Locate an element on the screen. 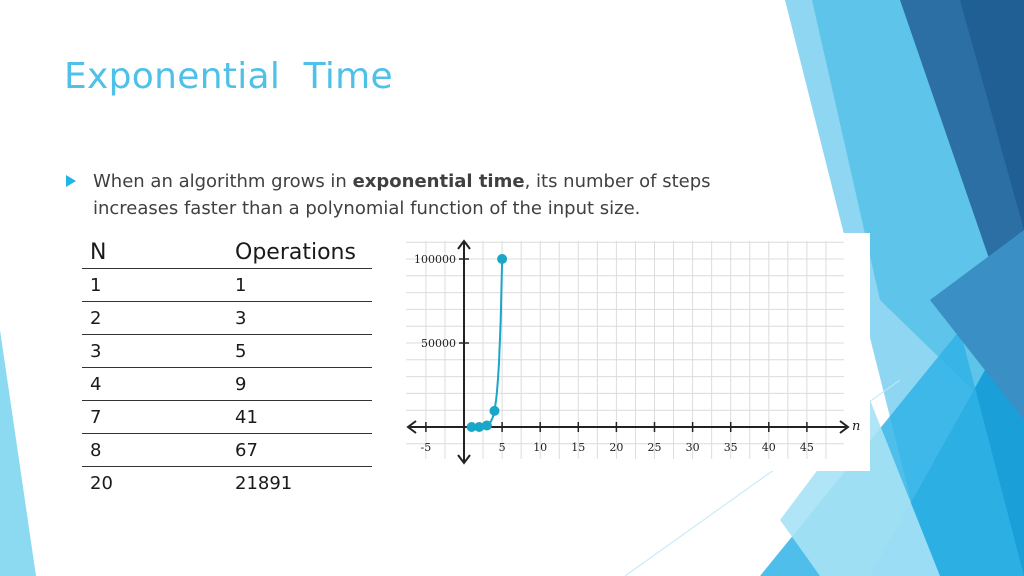  deco-left-sliver is located at coordinates (18, 453).